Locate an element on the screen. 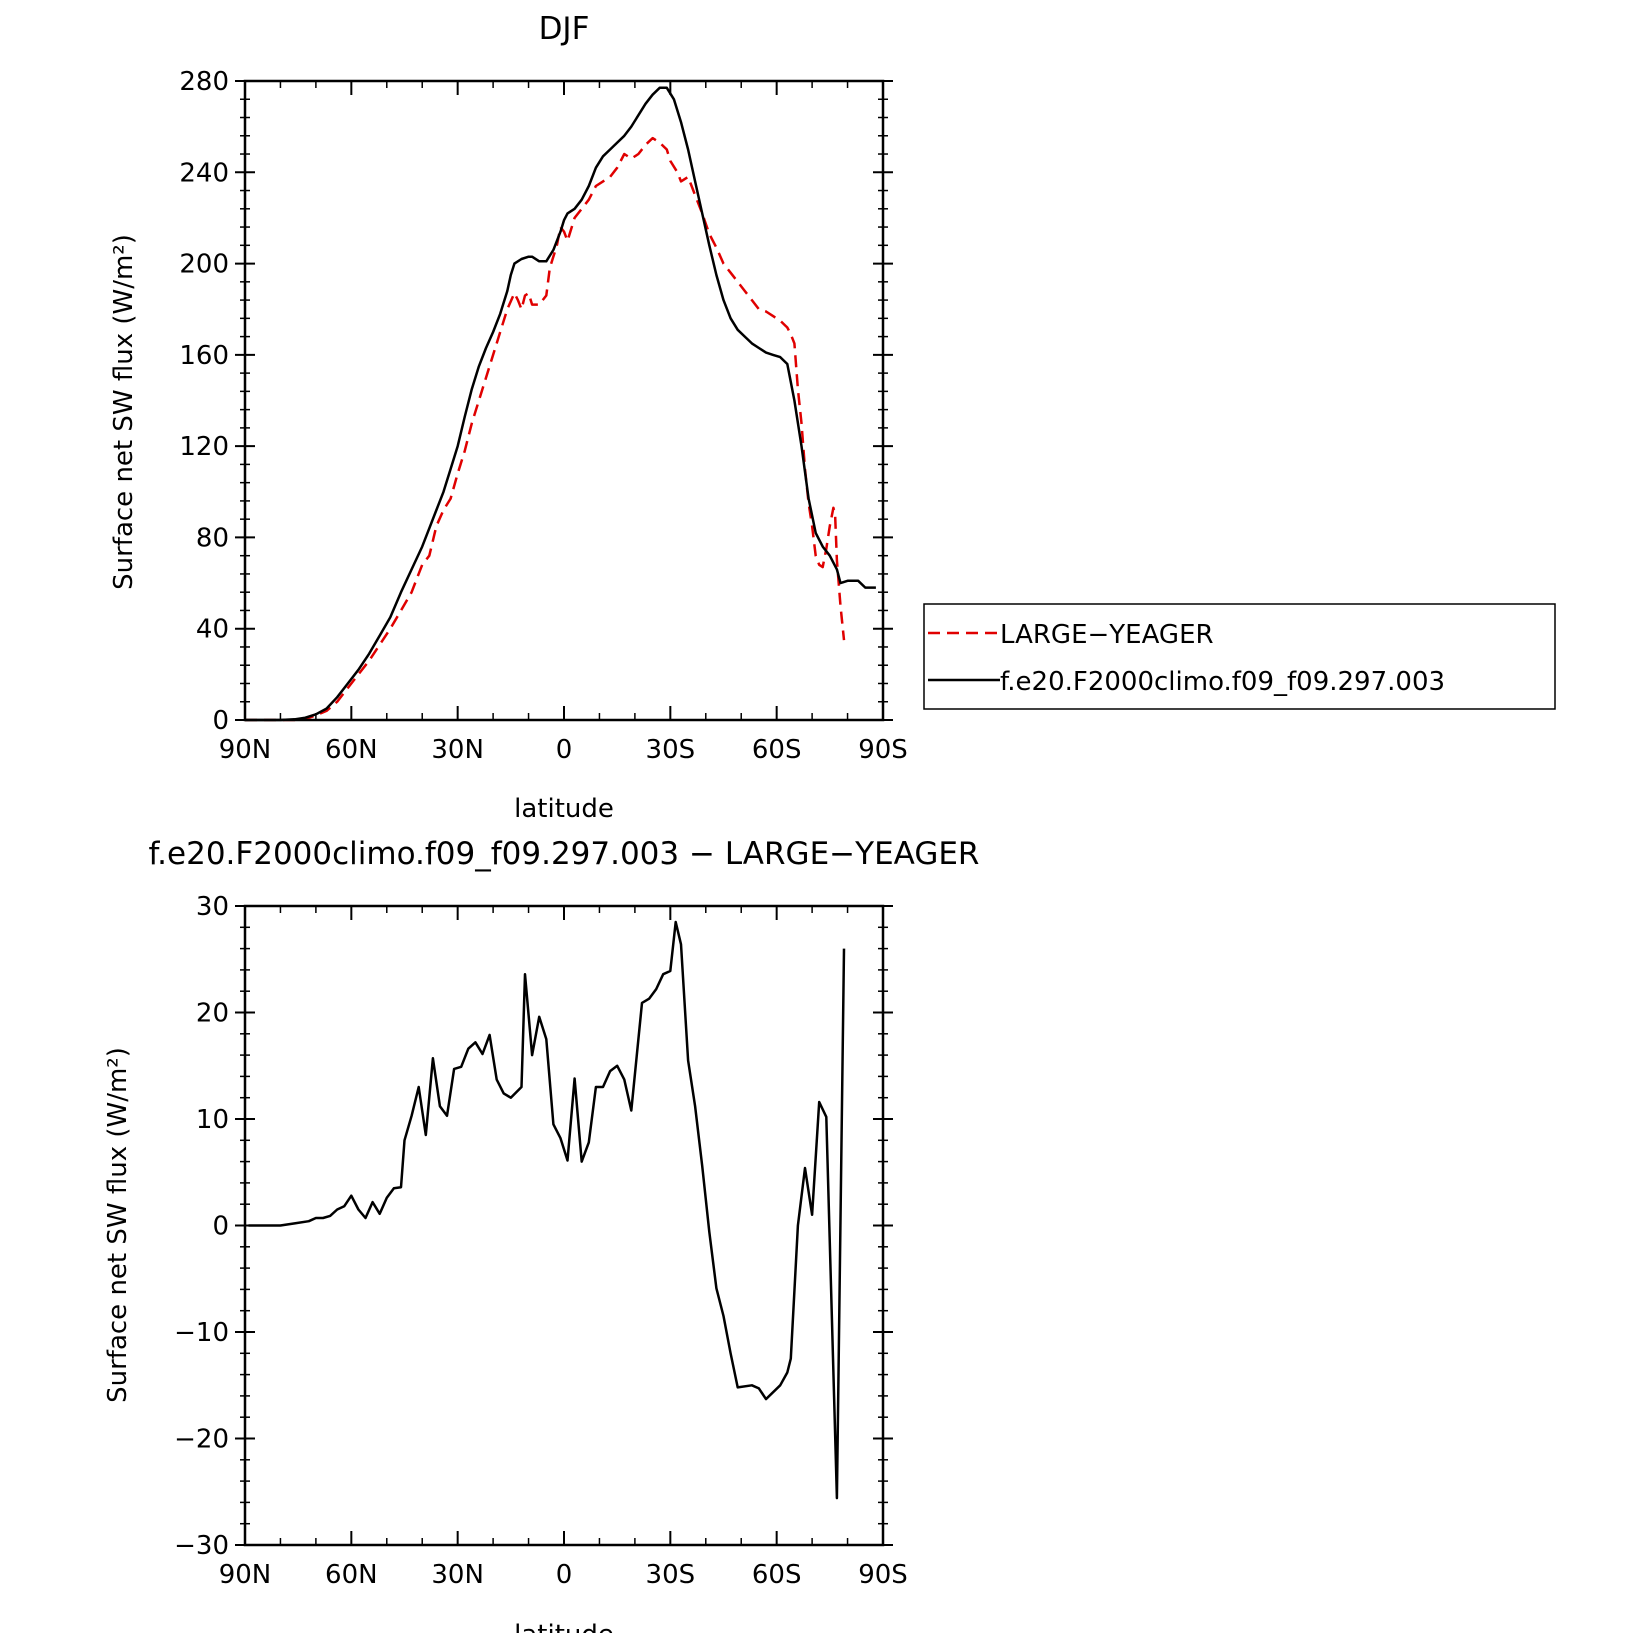 The image size is (1638, 1633). legend-box is located at coordinates (1239, 656).